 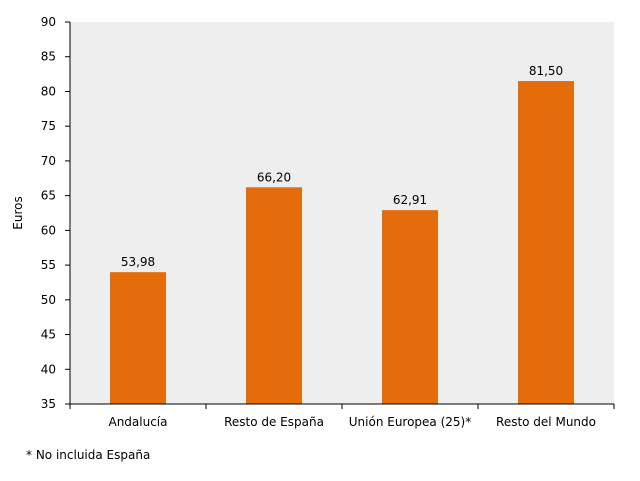 I want to click on x-tick-label: Resto de España, so click(x=274, y=422).